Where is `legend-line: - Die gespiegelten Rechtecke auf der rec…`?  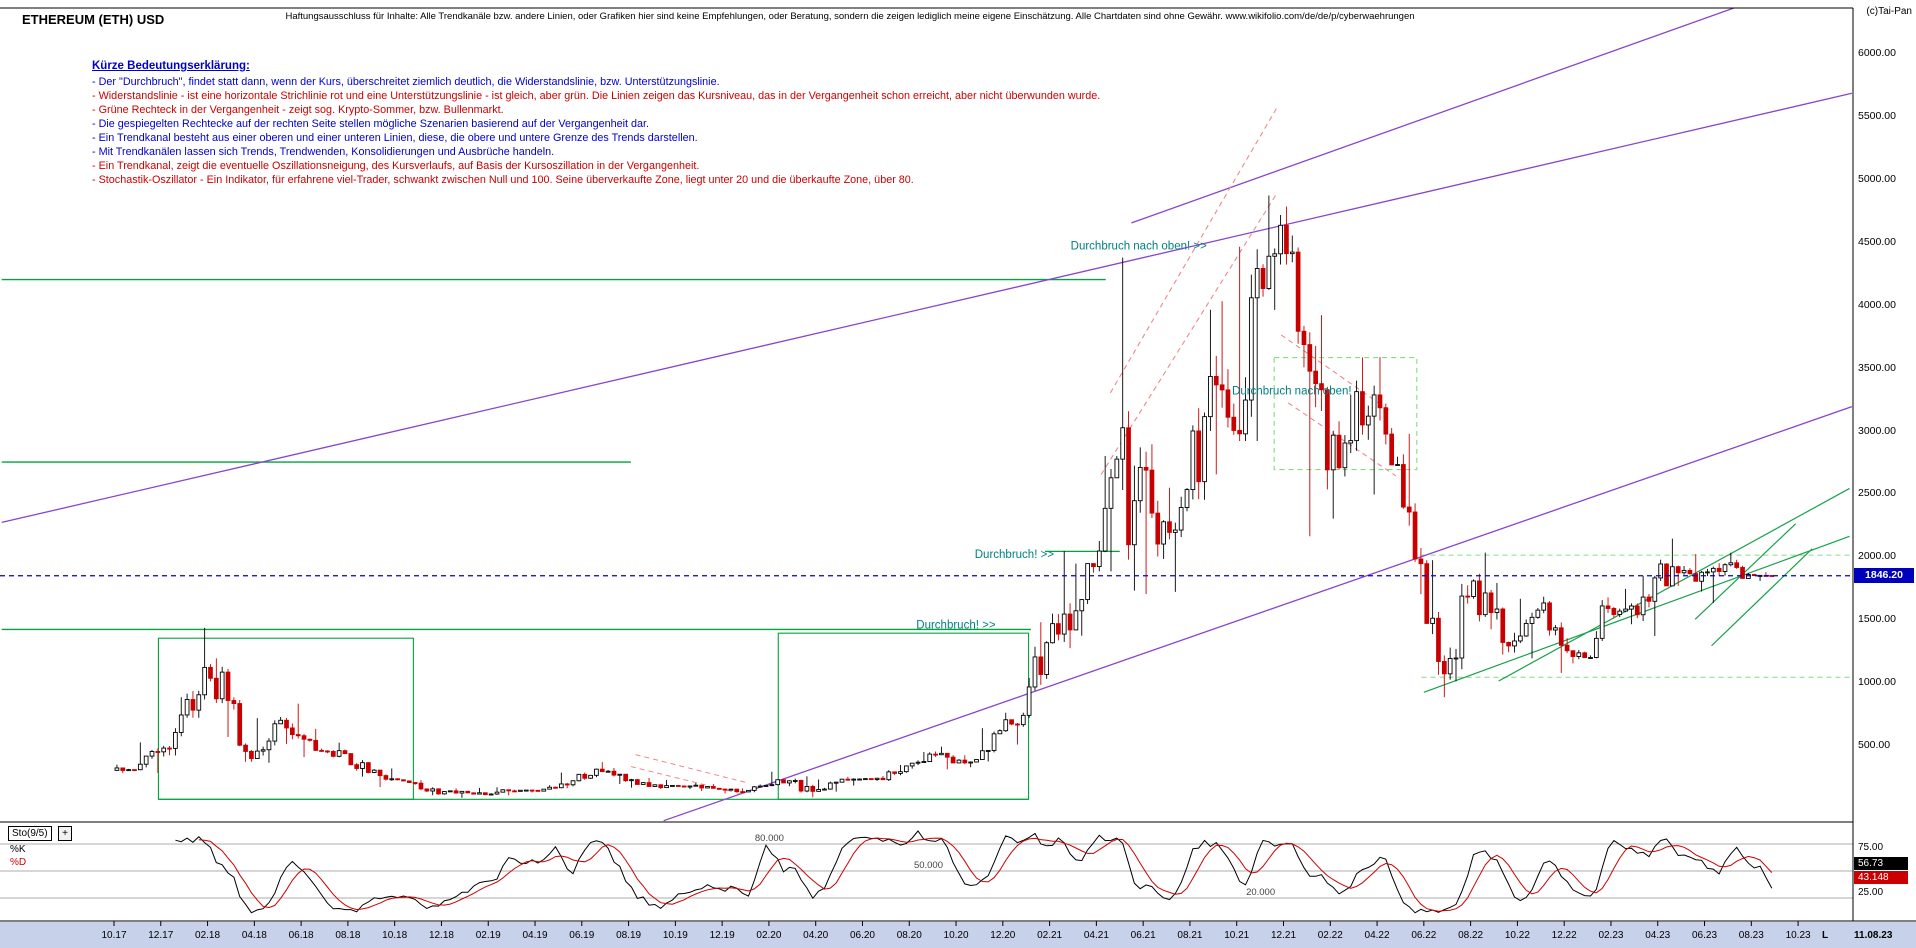
legend-line: - Die gespiegelten Rechtecke auf der rec… is located at coordinates (370, 124).